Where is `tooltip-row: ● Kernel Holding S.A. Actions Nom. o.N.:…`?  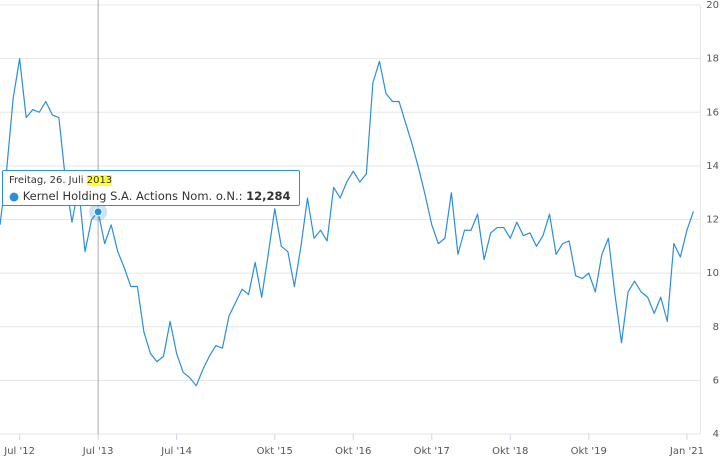 tooltip-row: ● Kernel Holding S.A. Actions Nom. o.N.:… is located at coordinates (151, 196).